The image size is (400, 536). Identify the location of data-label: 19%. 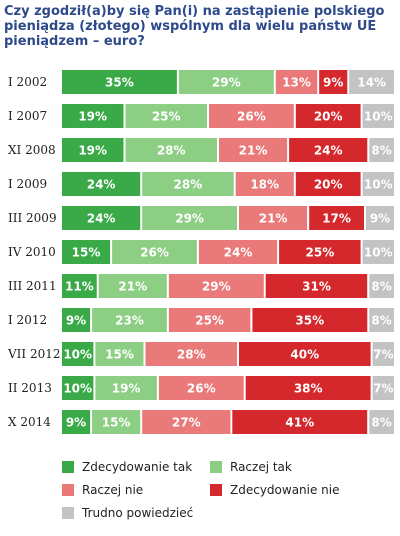
(92, 117).